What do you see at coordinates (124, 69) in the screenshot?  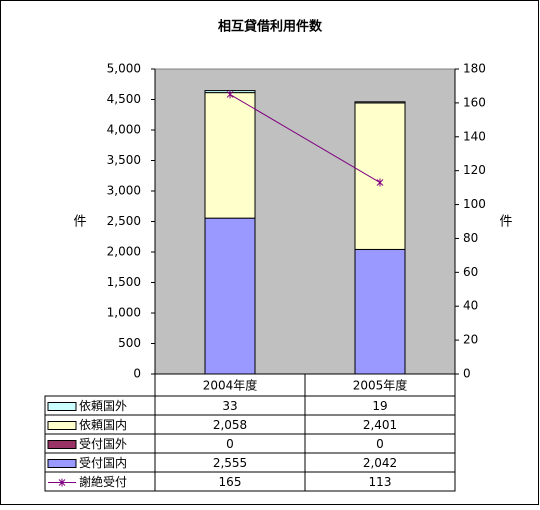 I see `y-tick-label: 5,000` at bounding box center [124, 69].